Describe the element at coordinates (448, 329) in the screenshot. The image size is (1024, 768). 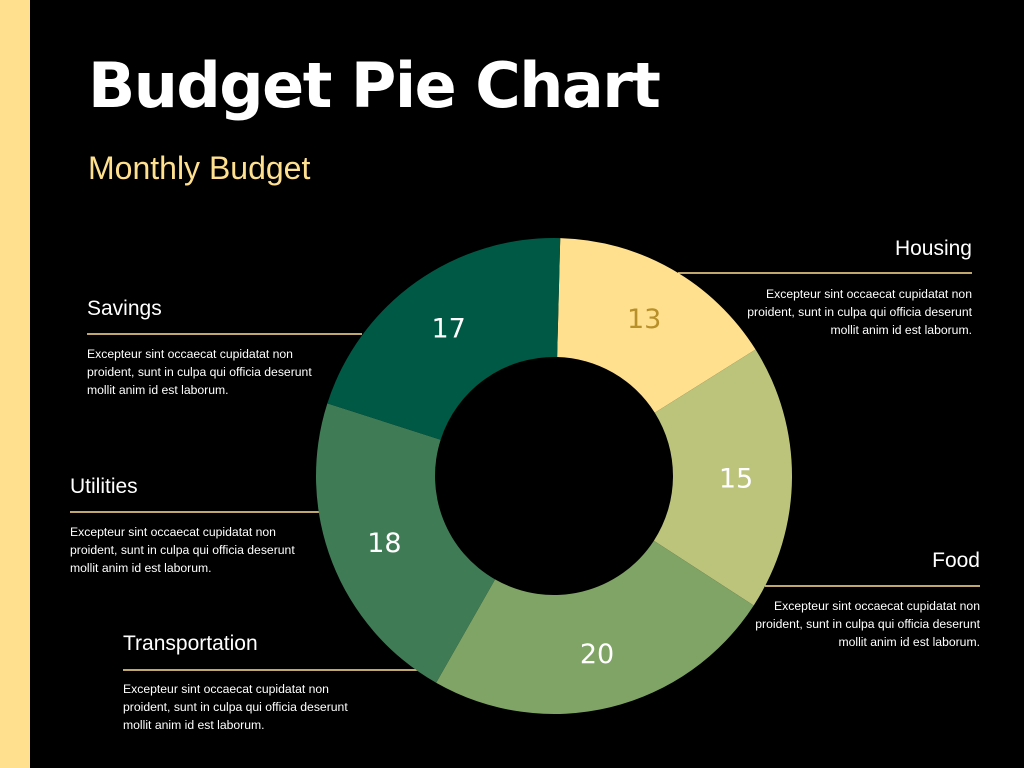
I see `slice-label-savings: 17` at that location.